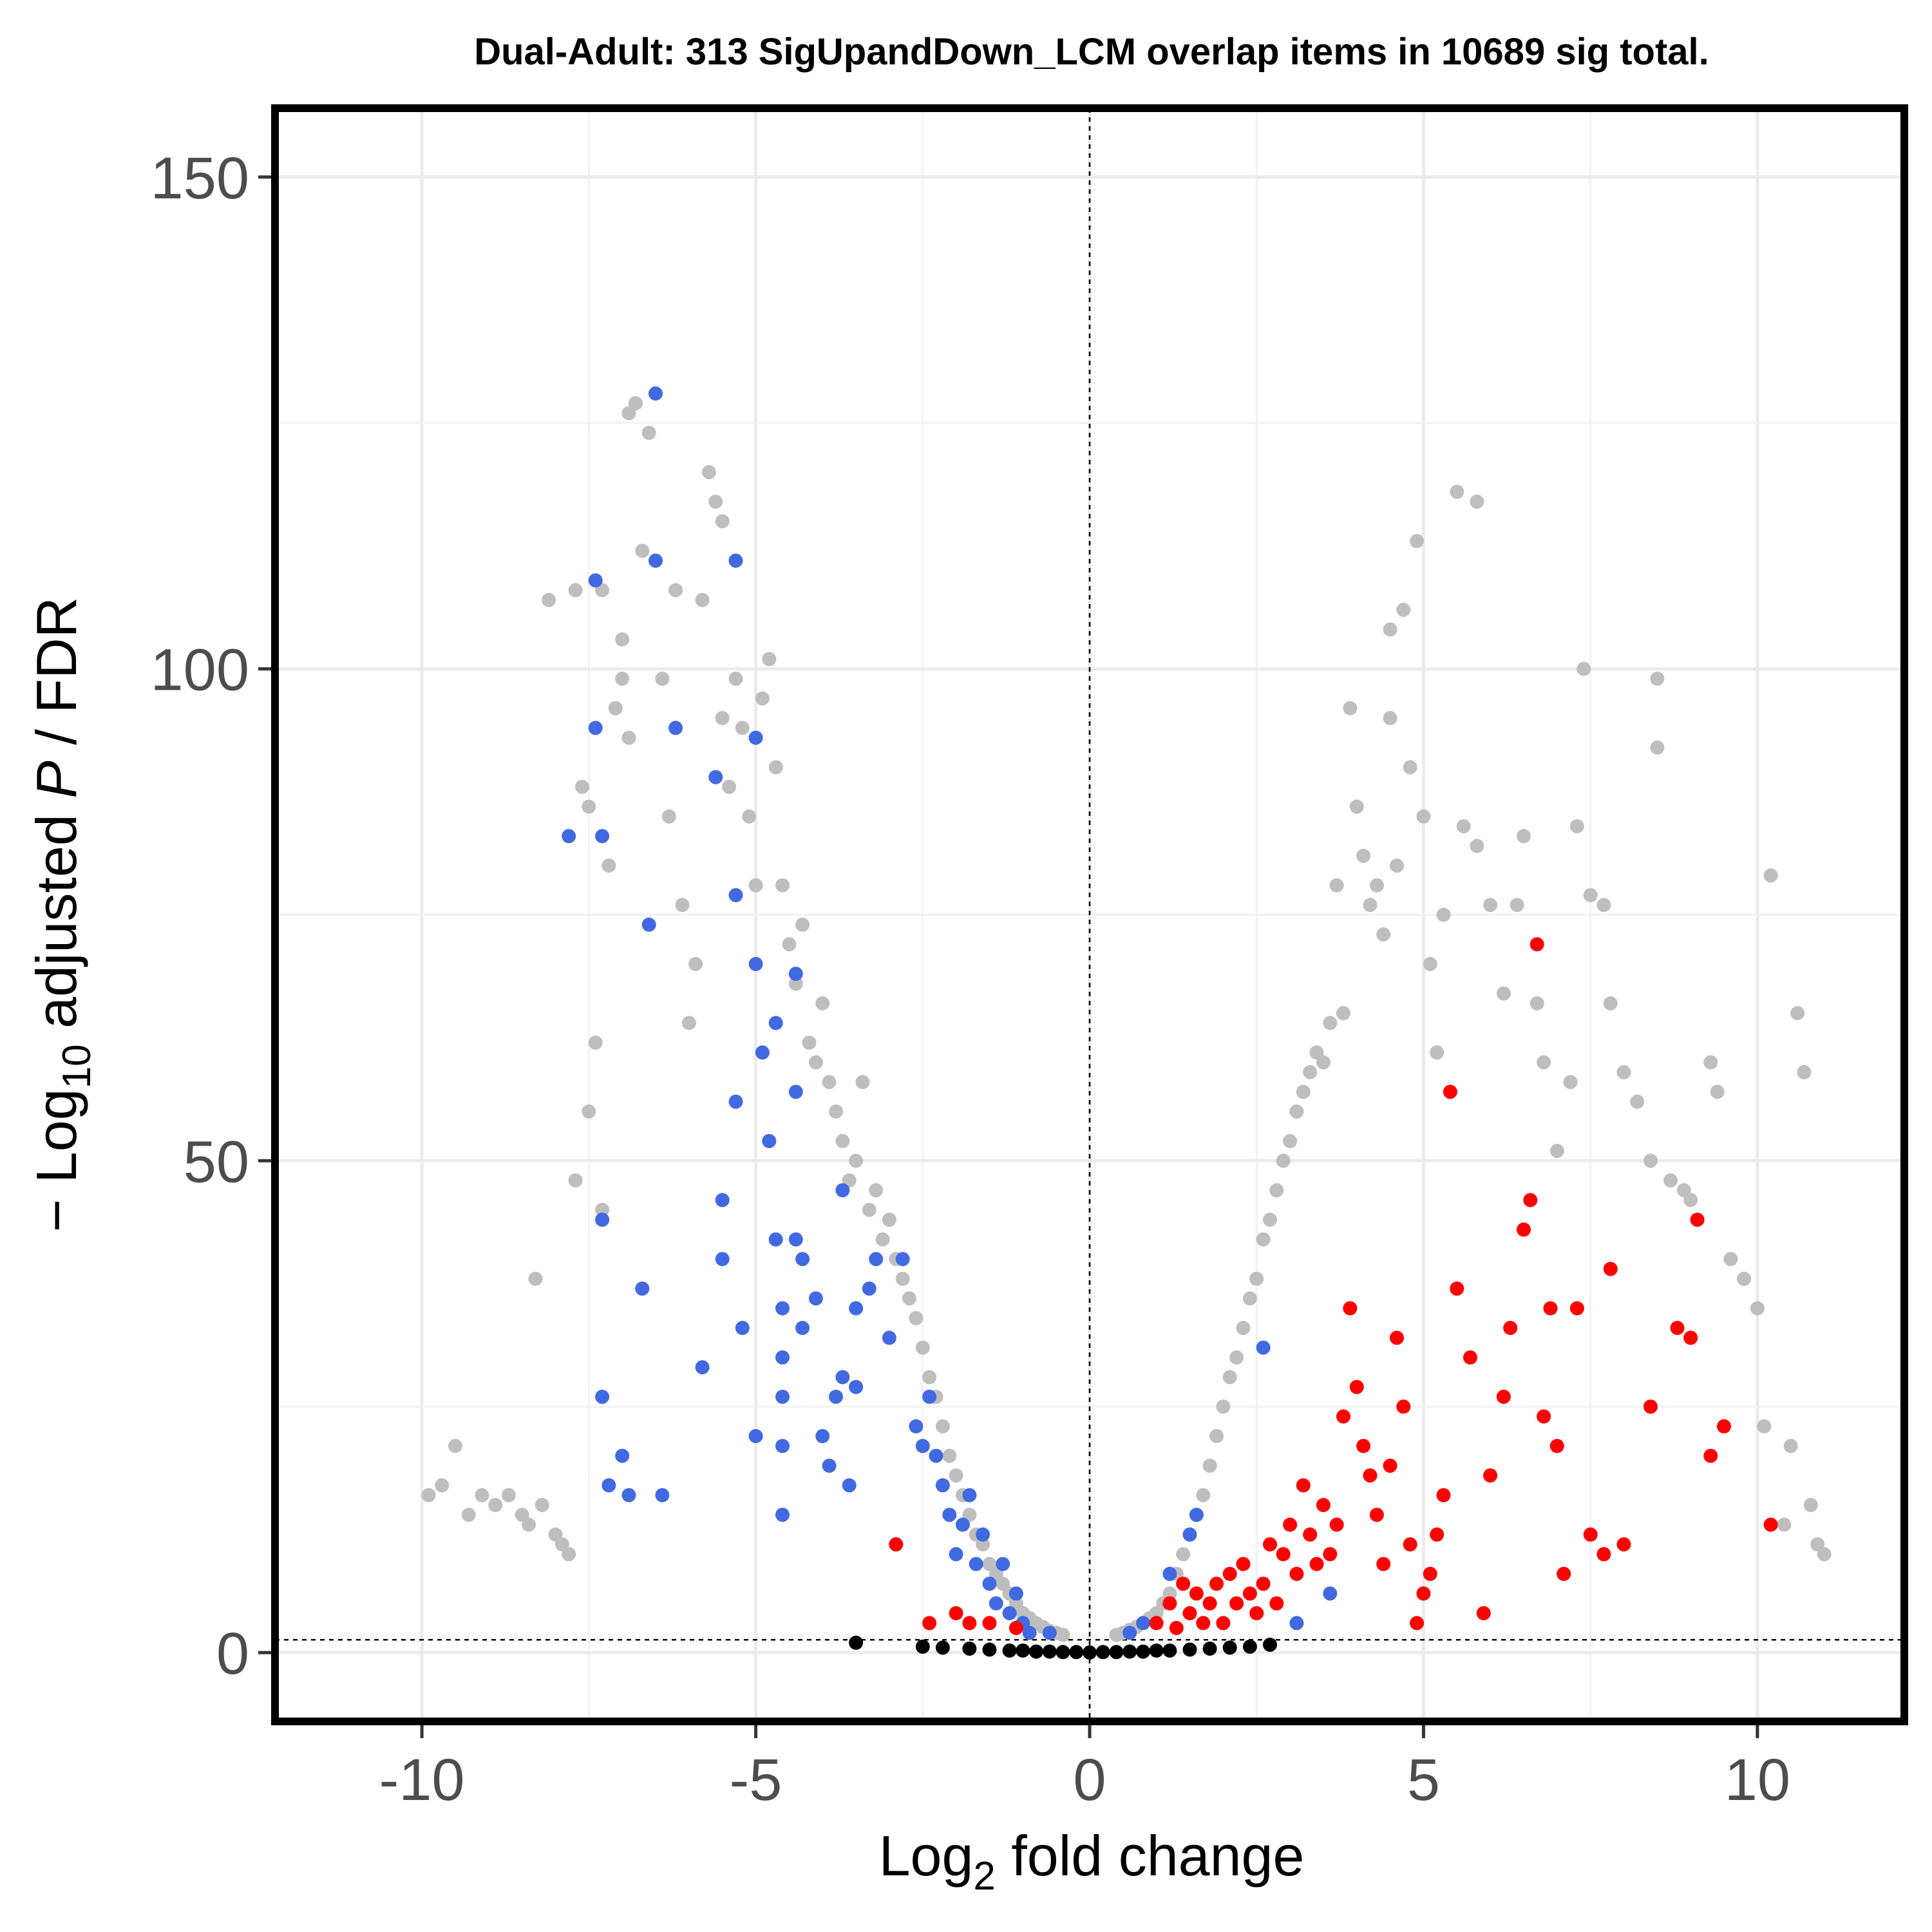  What do you see at coordinates (1090, 1780) in the screenshot?
I see `x-tick-label: 0` at bounding box center [1090, 1780].